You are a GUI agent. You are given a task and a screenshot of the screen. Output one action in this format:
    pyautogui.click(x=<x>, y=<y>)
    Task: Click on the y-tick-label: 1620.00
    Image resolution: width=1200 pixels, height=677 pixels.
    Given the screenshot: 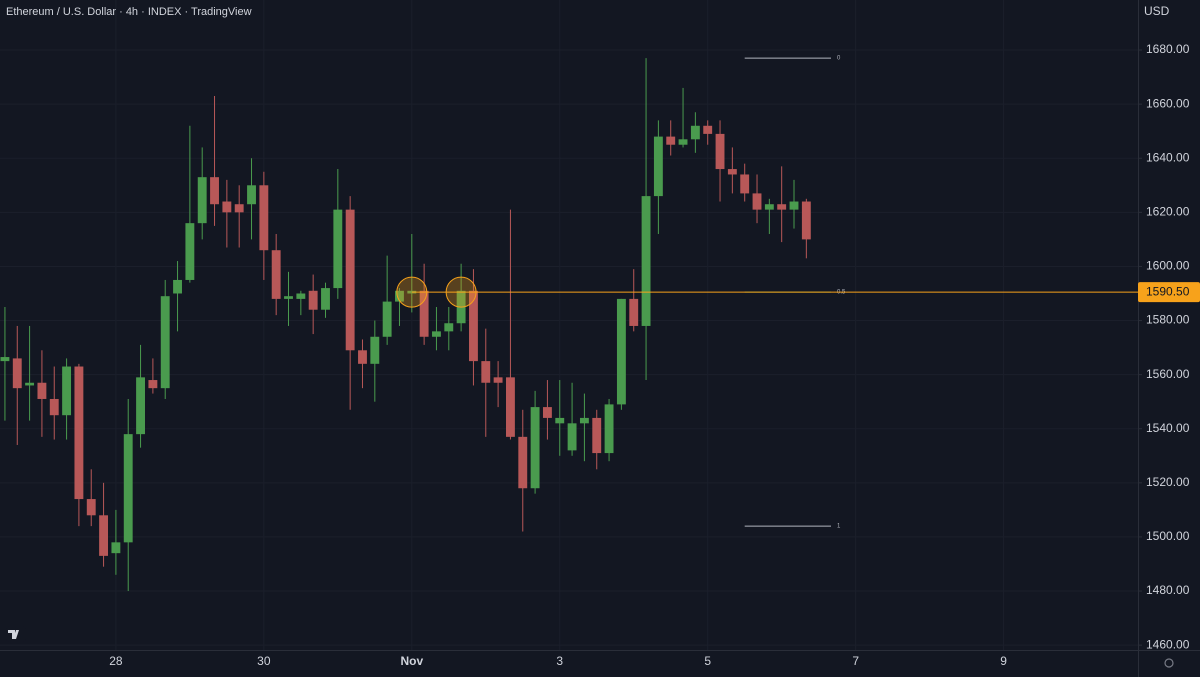 What is the action you would take?
    pyautogui.click(x=1168, y=212)
    